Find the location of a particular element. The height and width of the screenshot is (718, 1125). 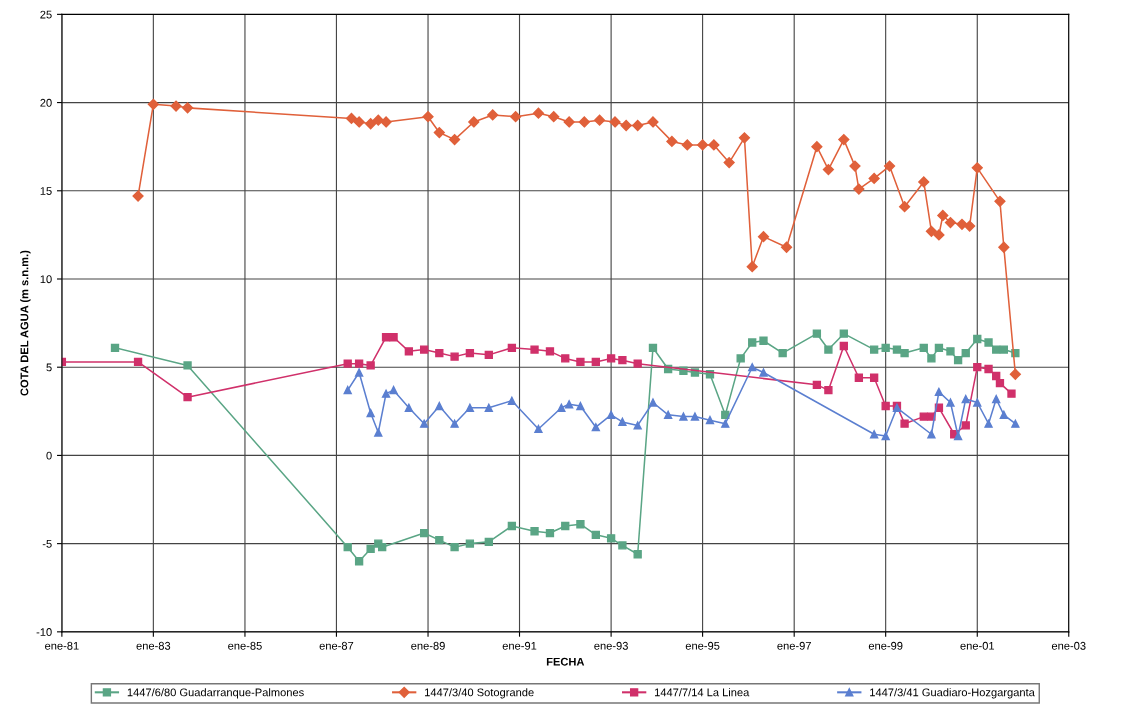

y-tick-label: 10 is located at coordinates (46, 279).